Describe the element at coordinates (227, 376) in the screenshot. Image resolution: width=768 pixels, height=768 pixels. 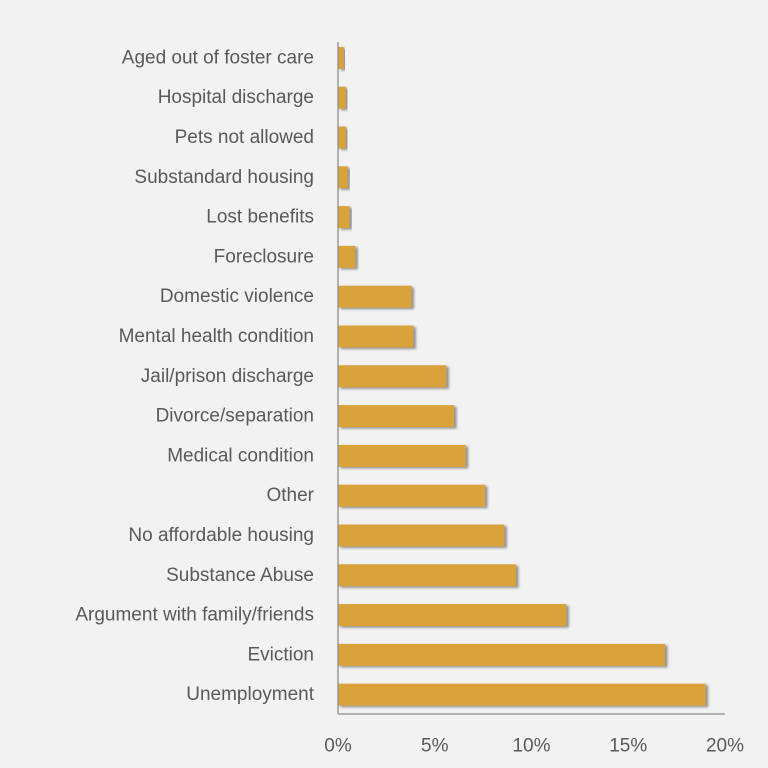
I see `category-label: Jail/prison discharge` at that location.